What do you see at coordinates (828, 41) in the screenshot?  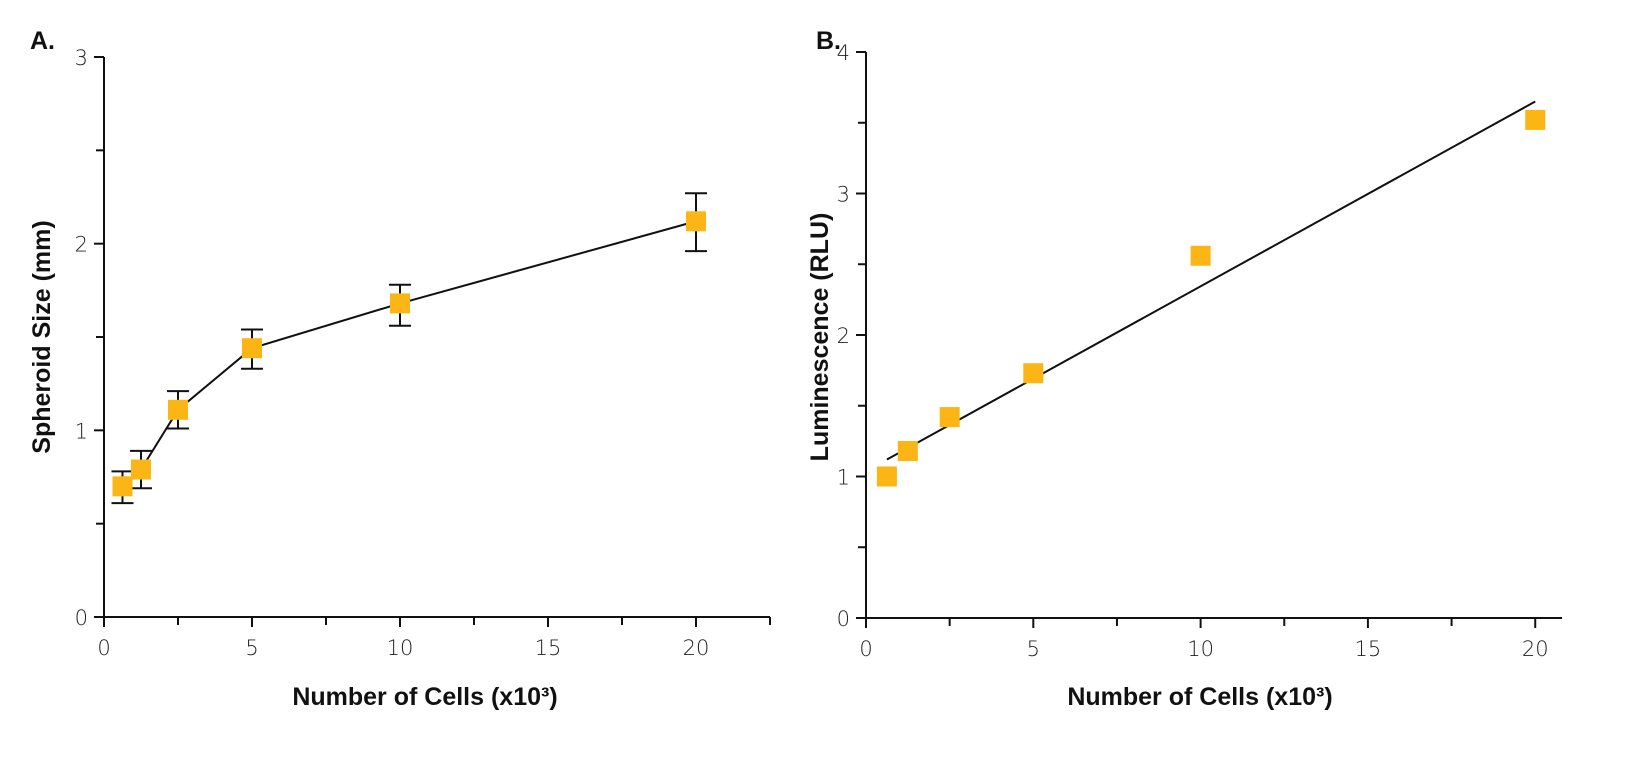 I see `panel-label-b: B.` at bounding box center [828, 41].